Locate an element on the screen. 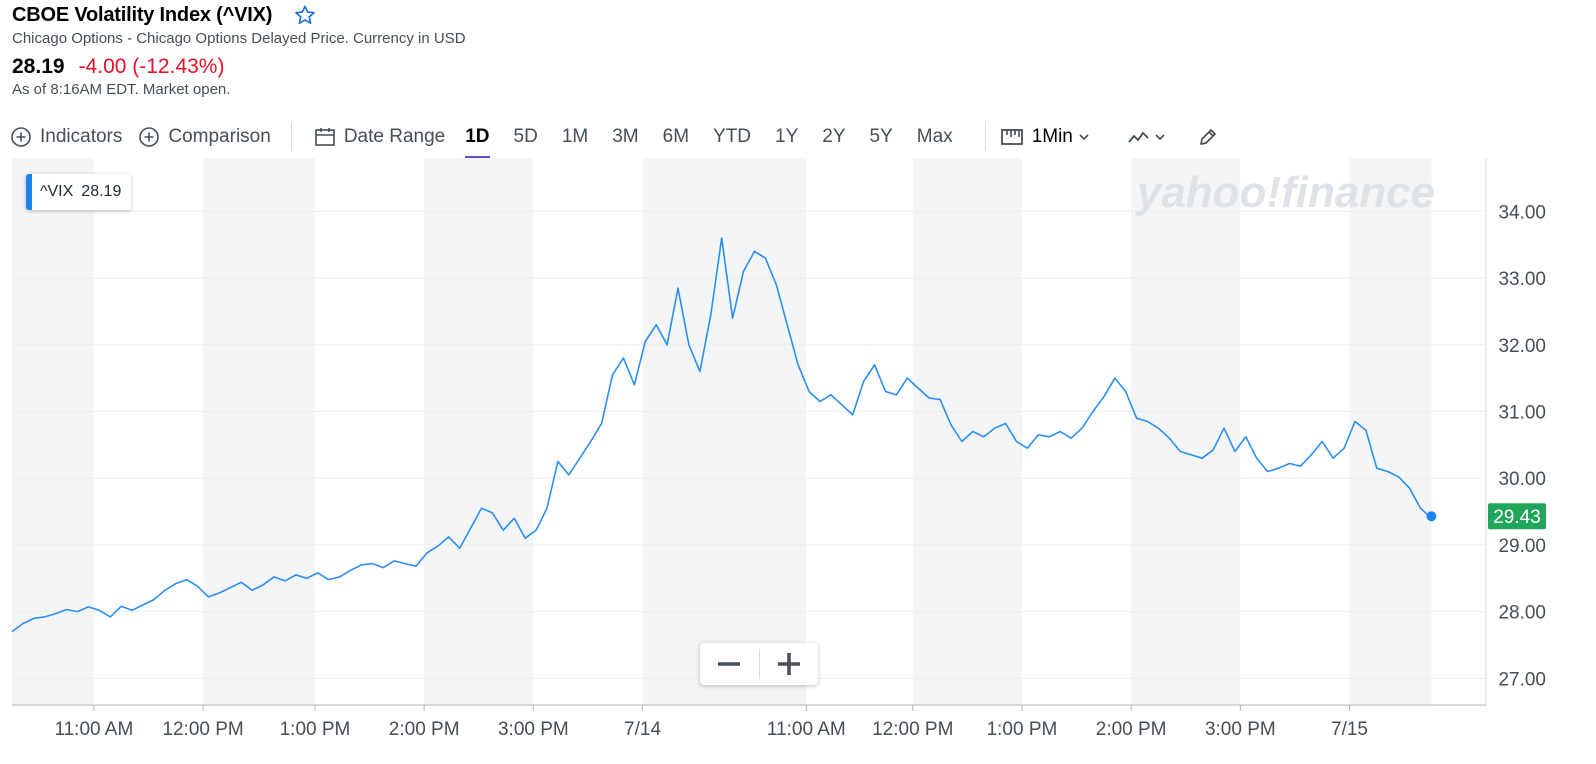 Image resolution: width=1596 pixels, height=764 pixels. last-price-label: 29.43 is located at coordinates (1517, 517).